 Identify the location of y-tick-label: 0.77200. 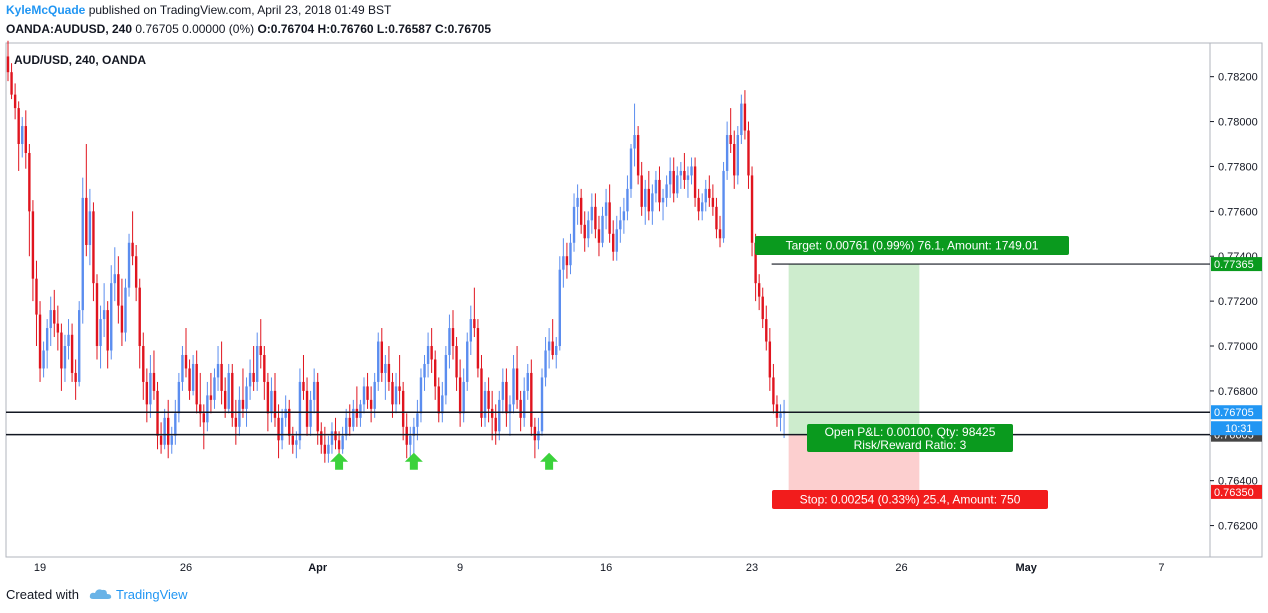
(1238, 302).